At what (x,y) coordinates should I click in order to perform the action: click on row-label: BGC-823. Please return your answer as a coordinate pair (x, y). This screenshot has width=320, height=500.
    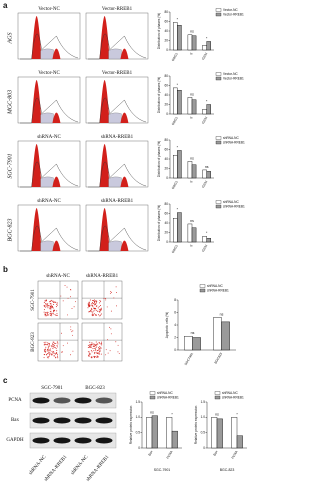
    Looking at the image, I should click on (33, 342).